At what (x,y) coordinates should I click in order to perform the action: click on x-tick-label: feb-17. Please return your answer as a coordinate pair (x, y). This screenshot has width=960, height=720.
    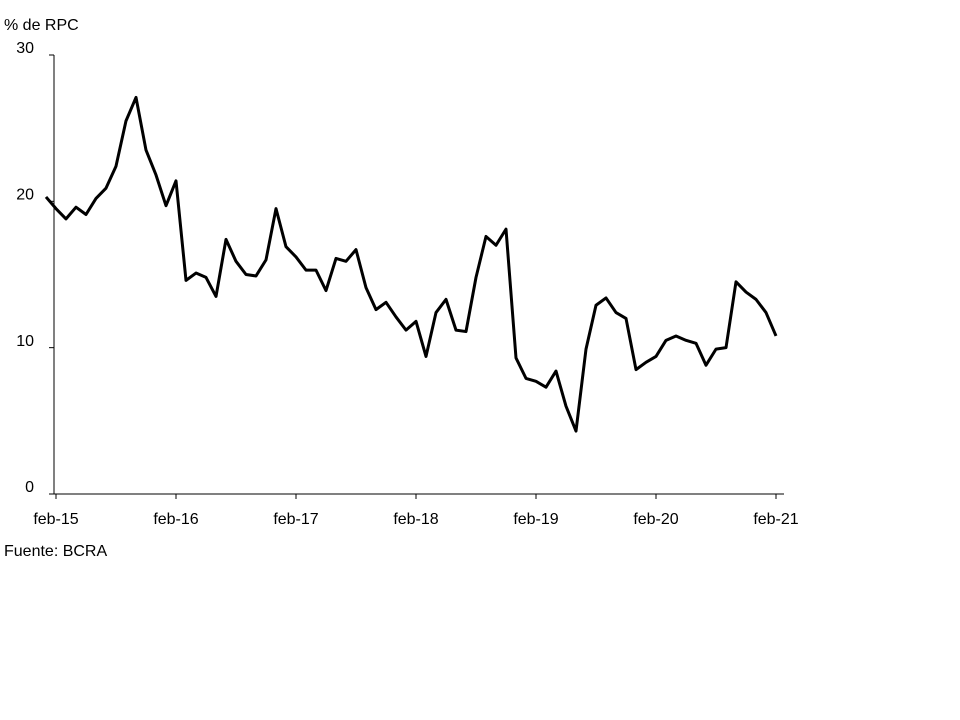
    Looking at the image, I should click on (295, 519).